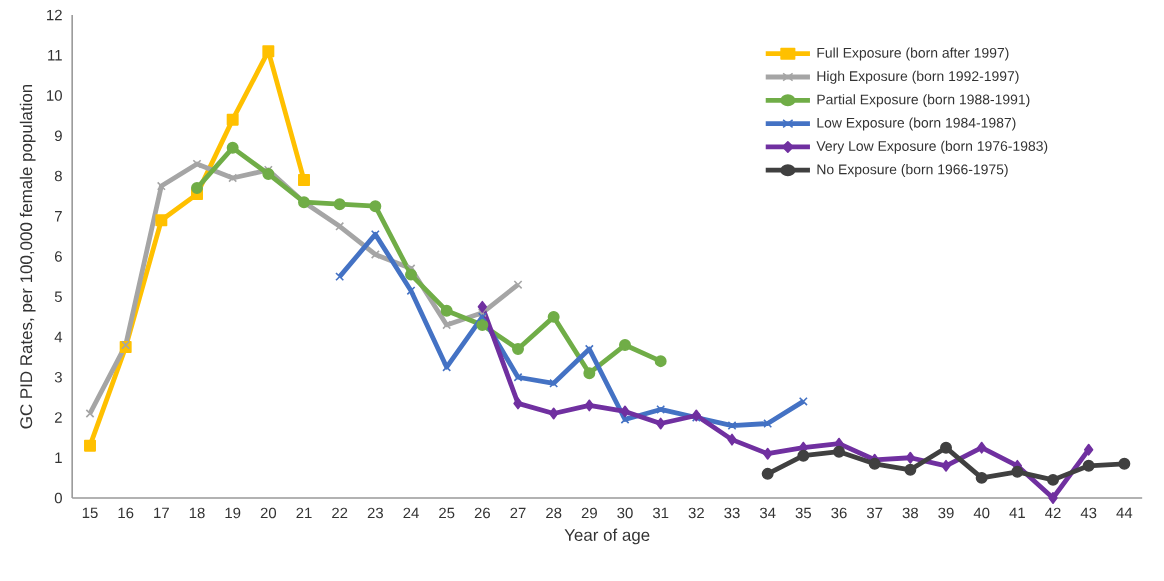  I want to click on y-tick-label: 7, so click(58, 216).